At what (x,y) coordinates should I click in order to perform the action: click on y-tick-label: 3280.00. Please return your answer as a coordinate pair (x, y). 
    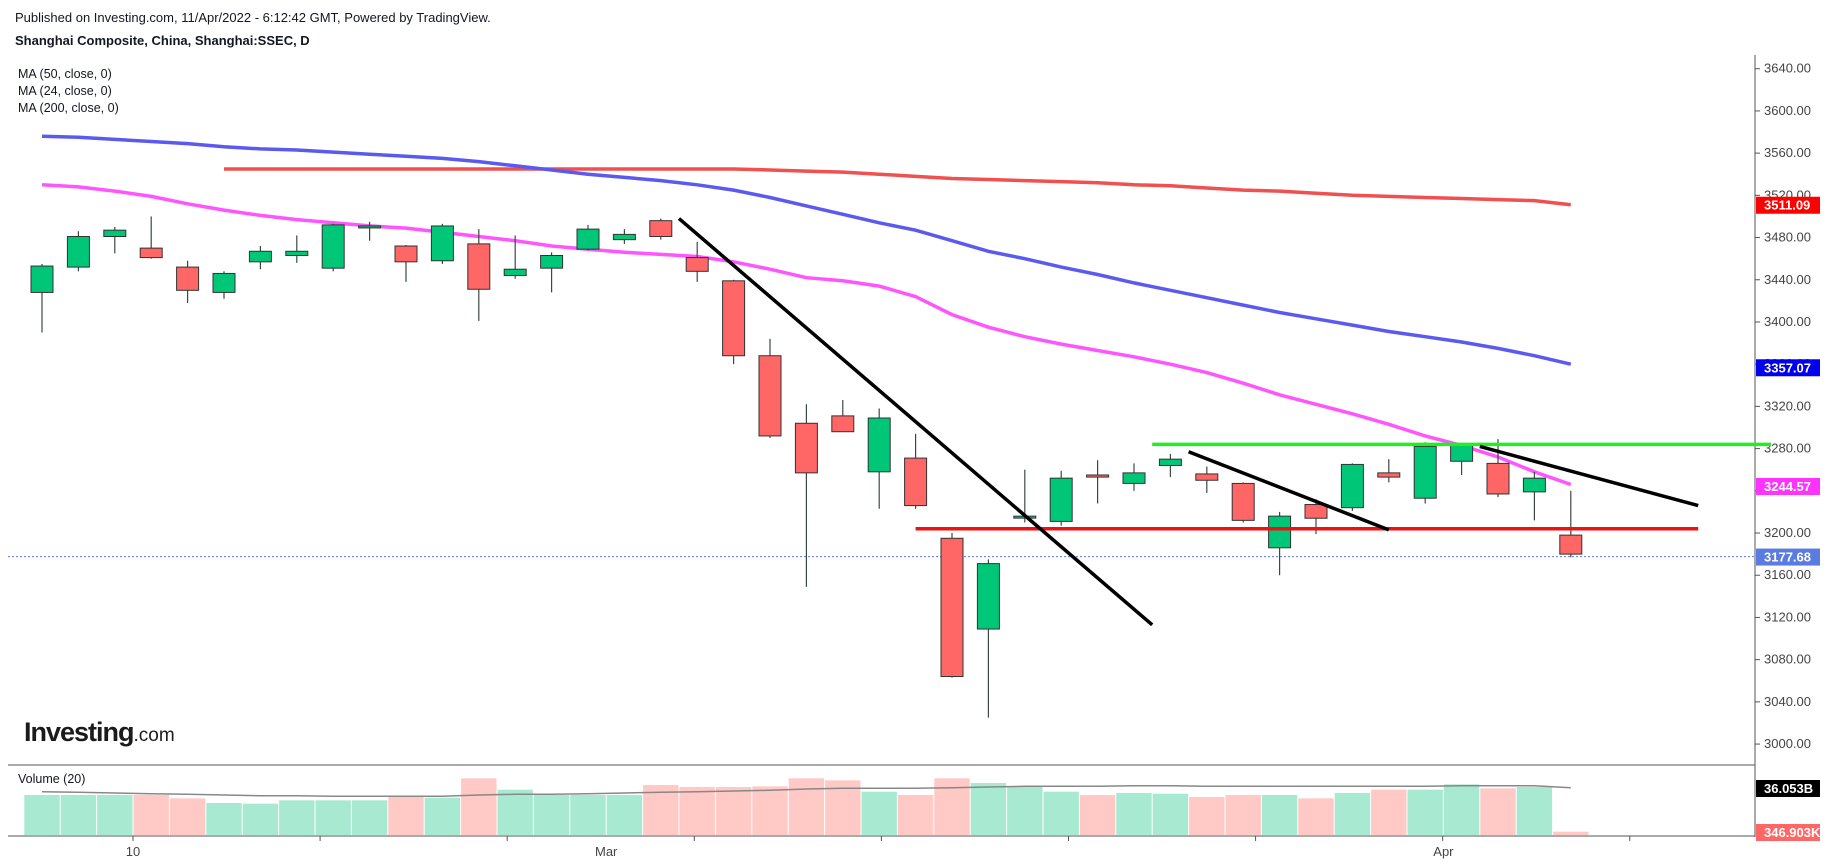
    Looking at the image, I should click on (1787, 448).